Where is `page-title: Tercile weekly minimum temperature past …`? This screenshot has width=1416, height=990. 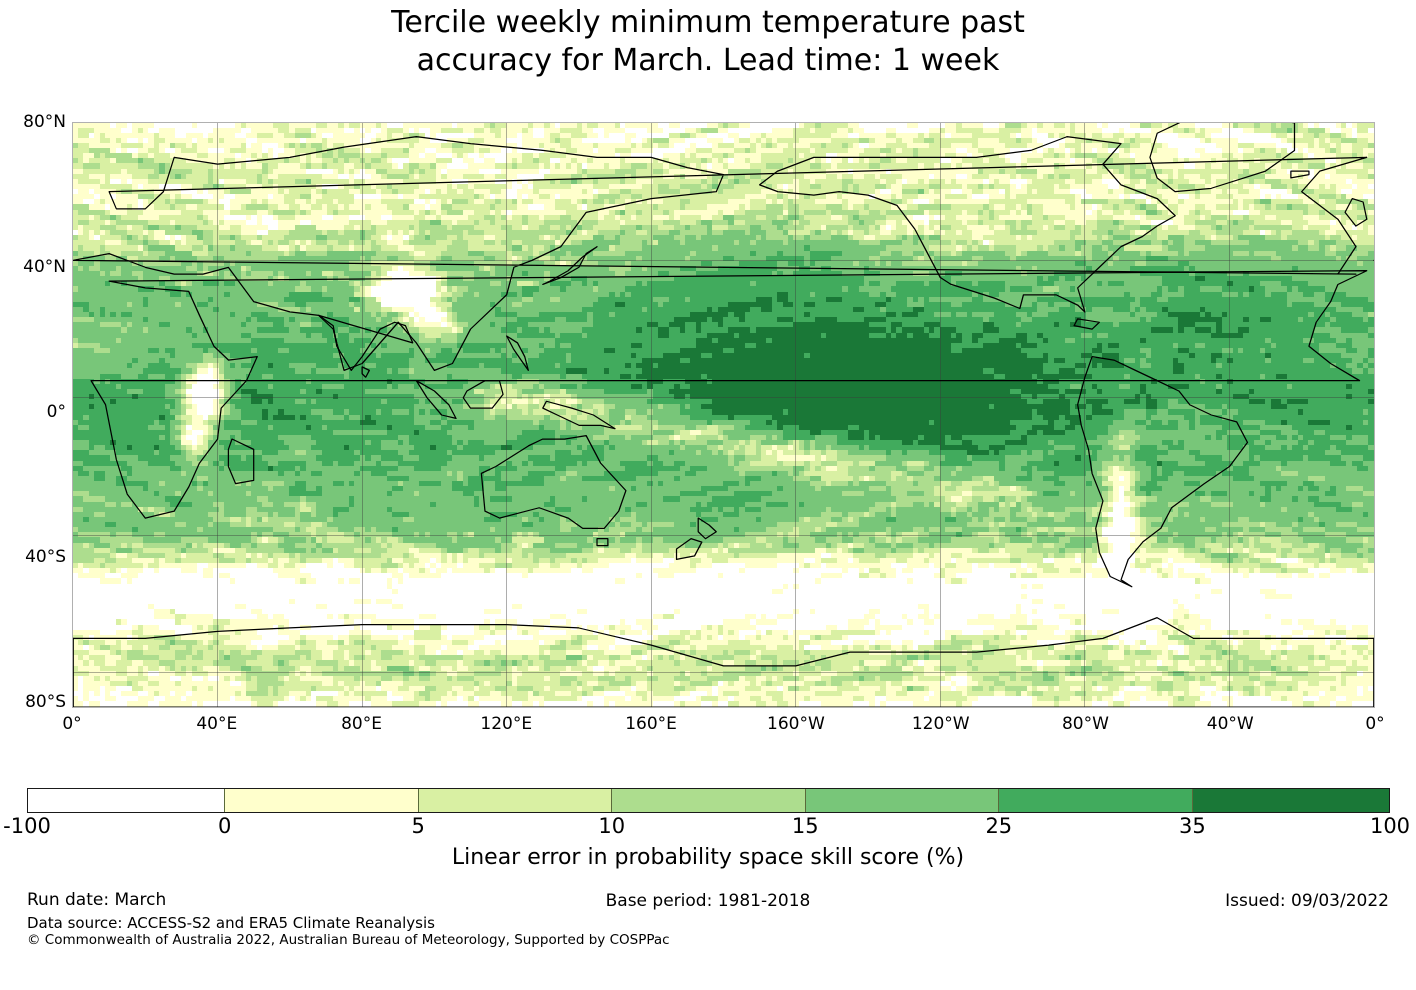 page-title: Tercile weekly minimum temperature past … is located at coordinates (708, 41).